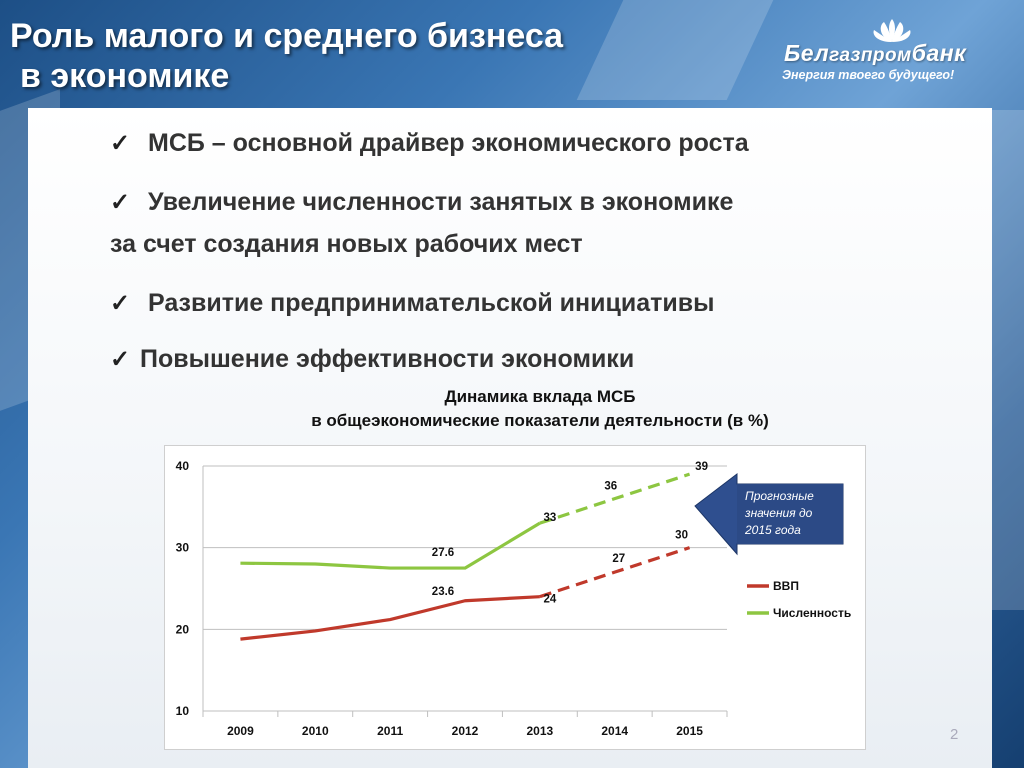 Image resolution: width=1024 pixels, height=768 pixels. I want to click on logo-name-part1: Бел, so click(807, 53).